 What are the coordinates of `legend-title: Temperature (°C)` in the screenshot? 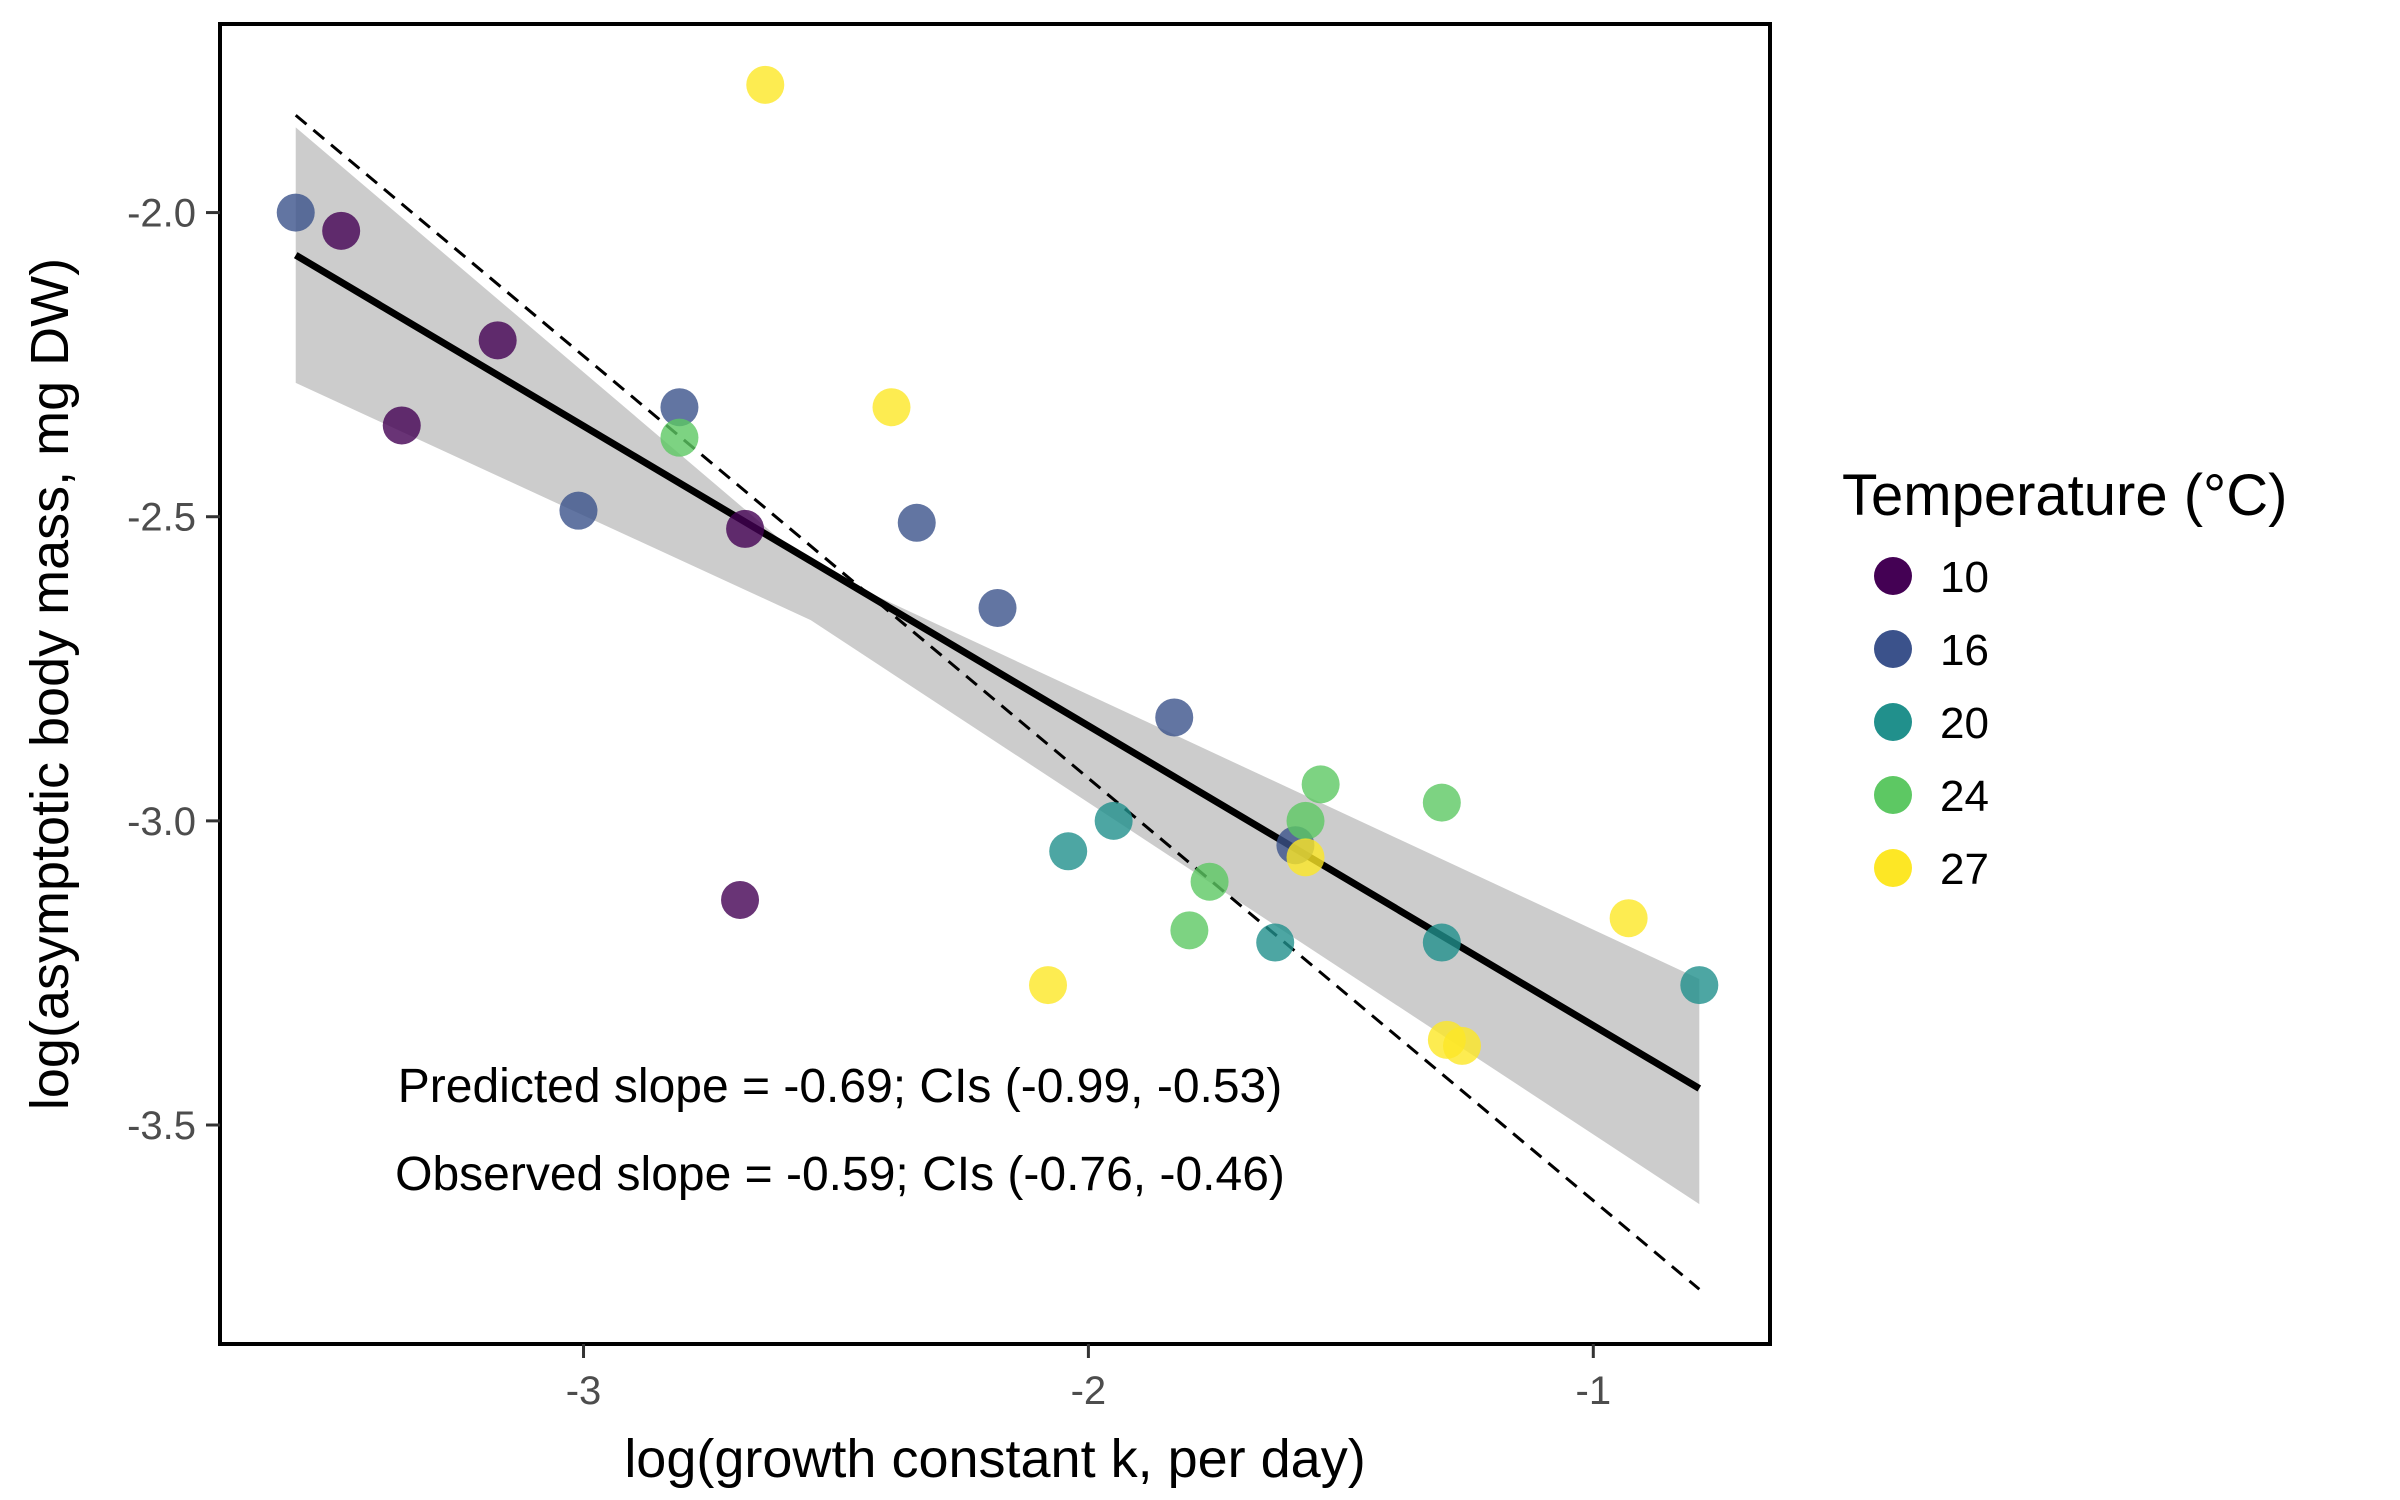 It's located at (2064, 495).